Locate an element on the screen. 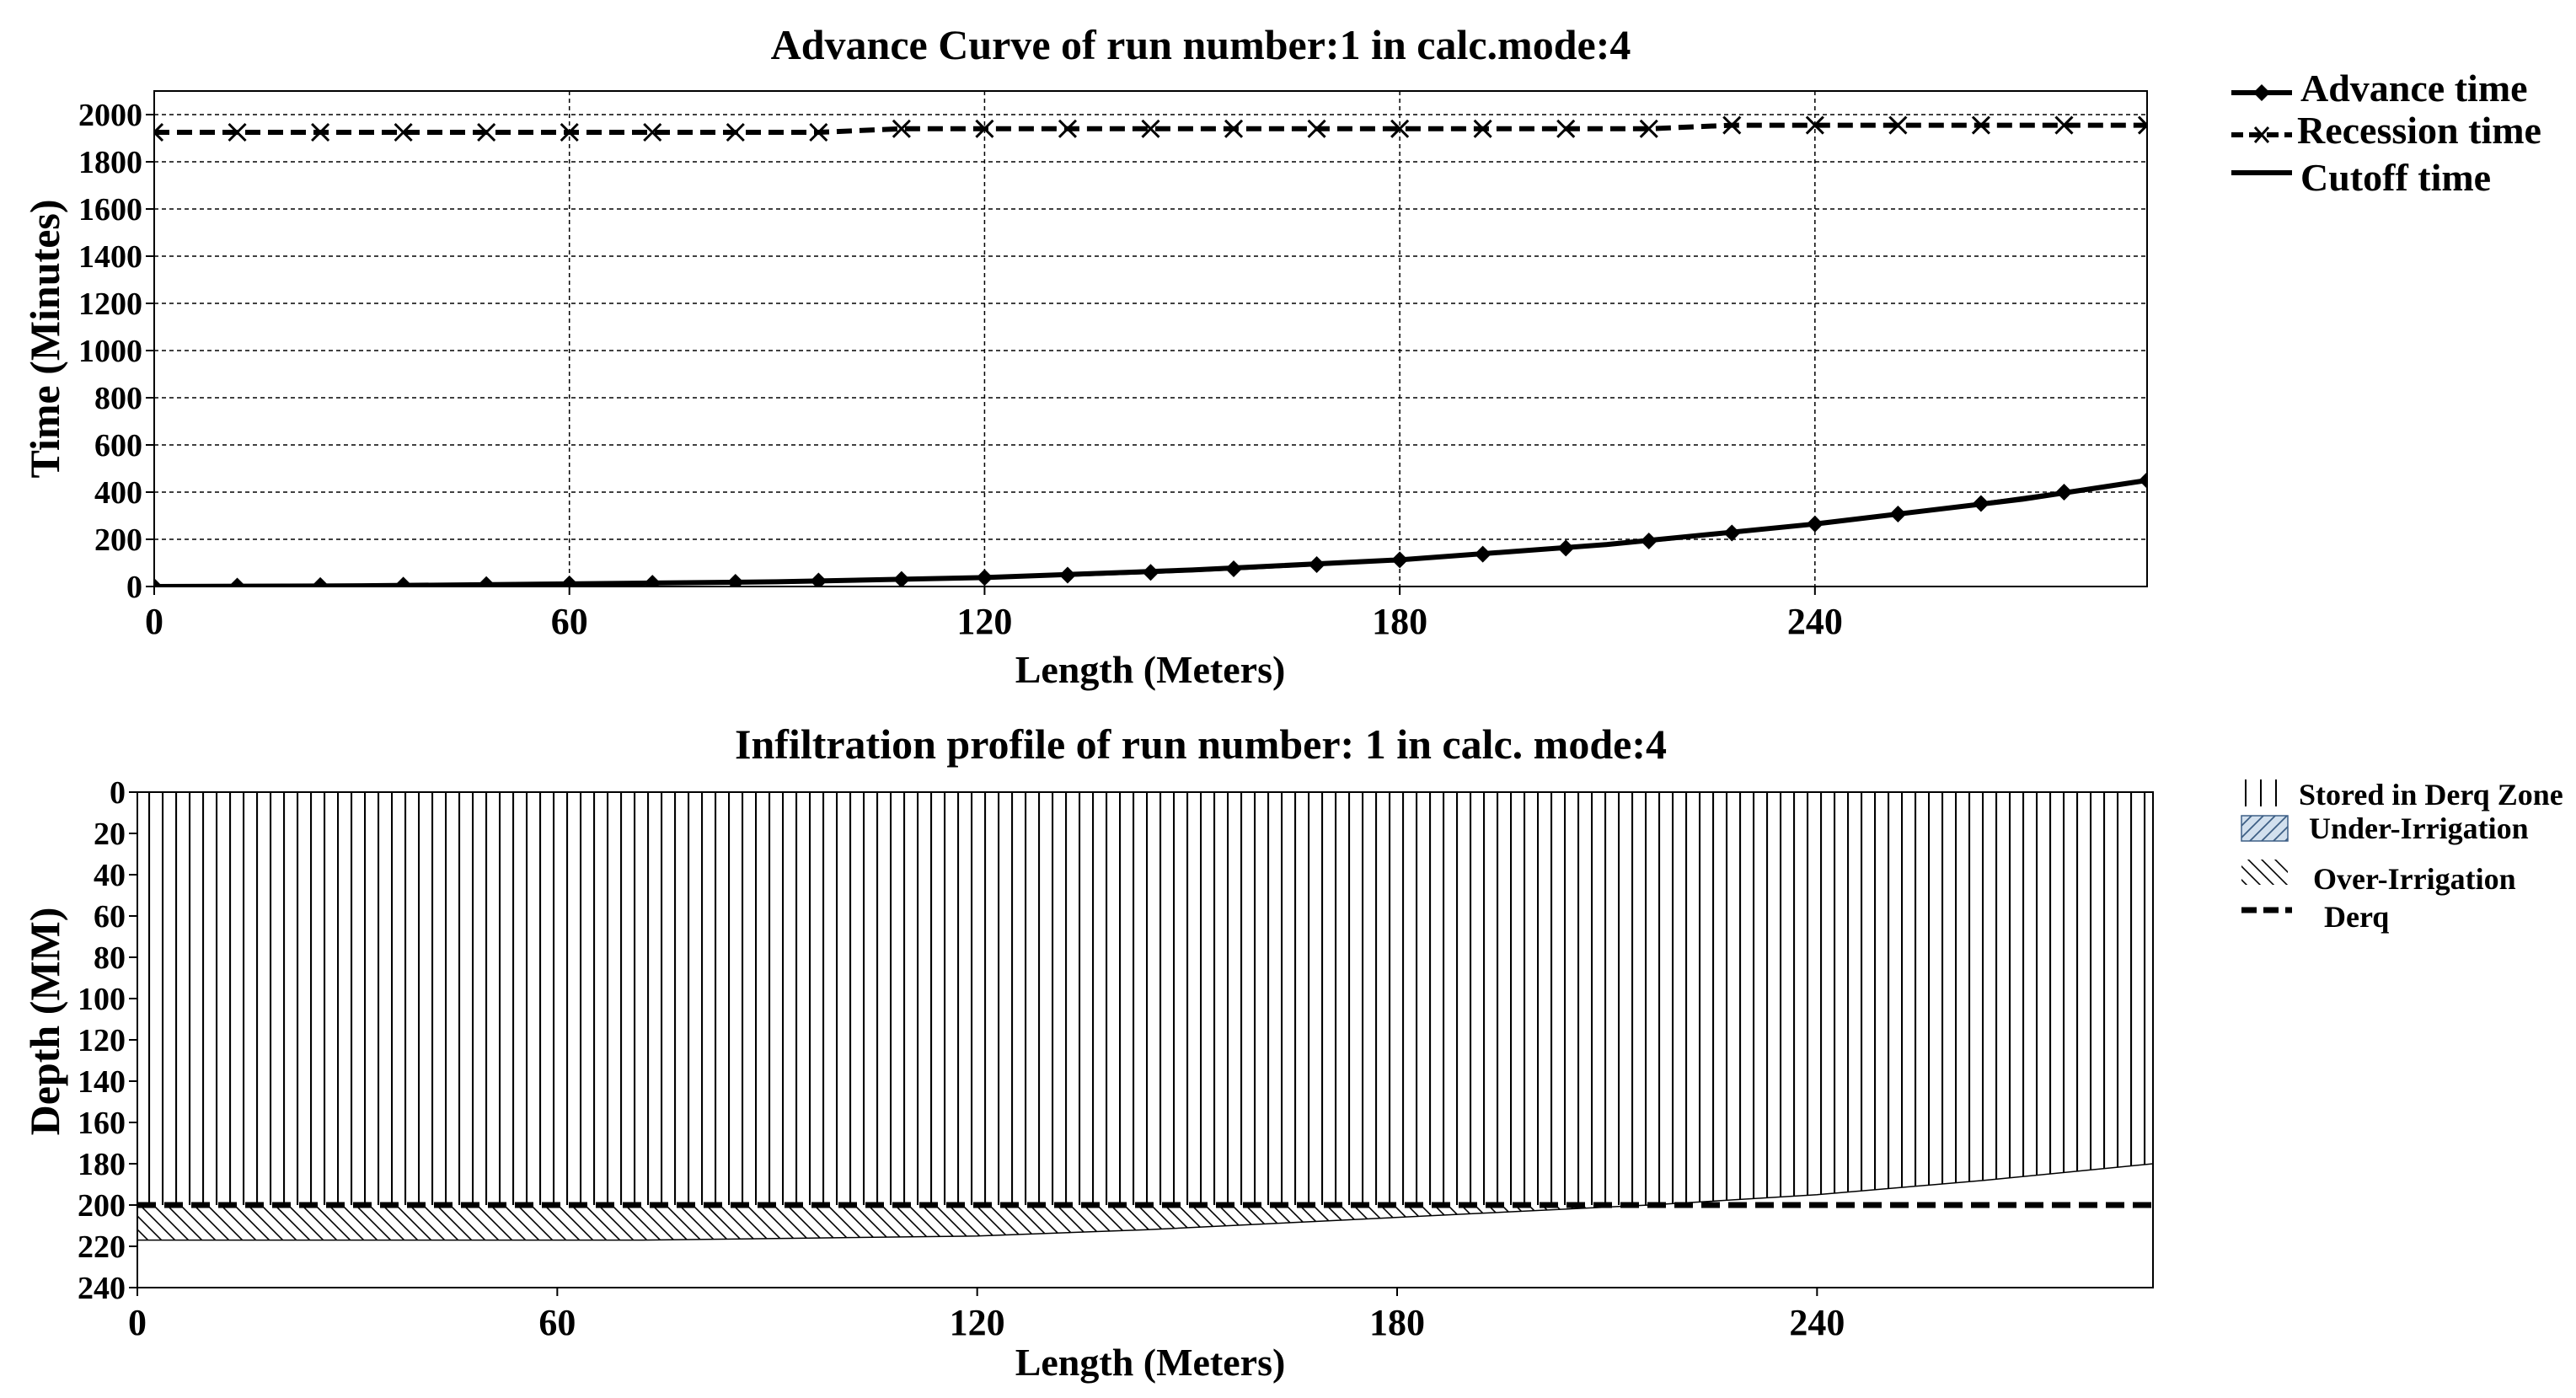 This screenshot has width=2576, height=1398. under-irrigation-swatch-icon is located at coordinates (2265, 828).